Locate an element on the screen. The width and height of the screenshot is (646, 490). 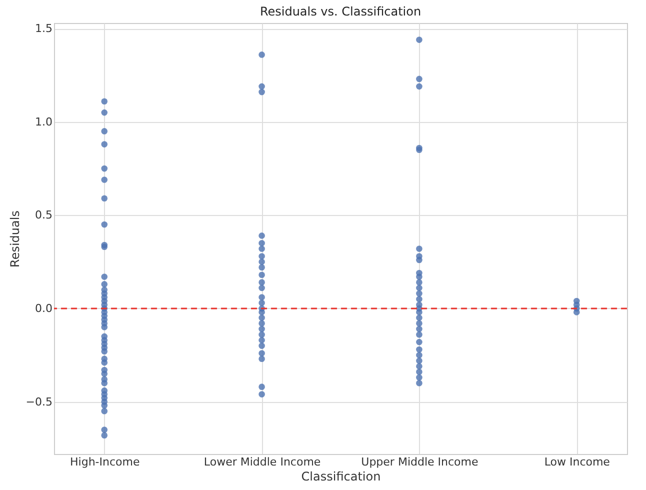
y-tick-label: 0.5 is located at coordinates (43, 215).